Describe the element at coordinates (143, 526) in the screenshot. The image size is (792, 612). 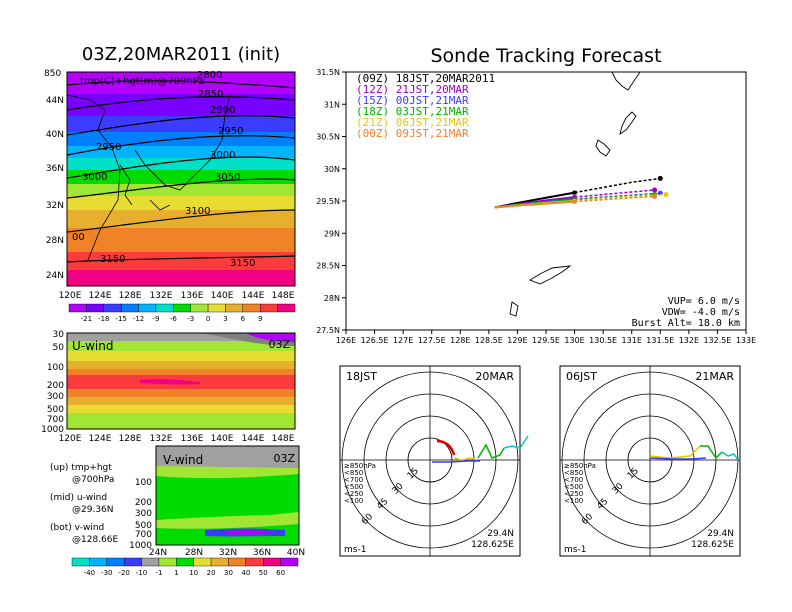
I see `pressure-tick: 500` at that location.